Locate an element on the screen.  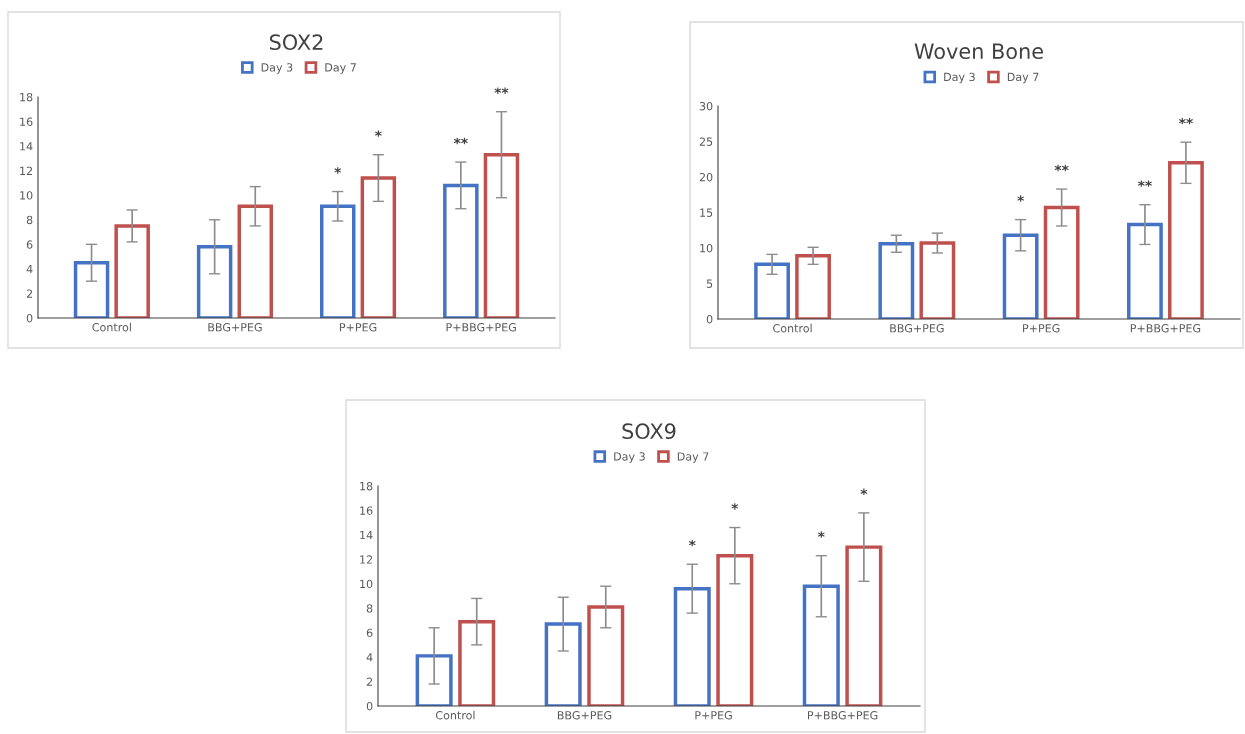
y-tick-label: 15 is located at coordinates (706, 212).